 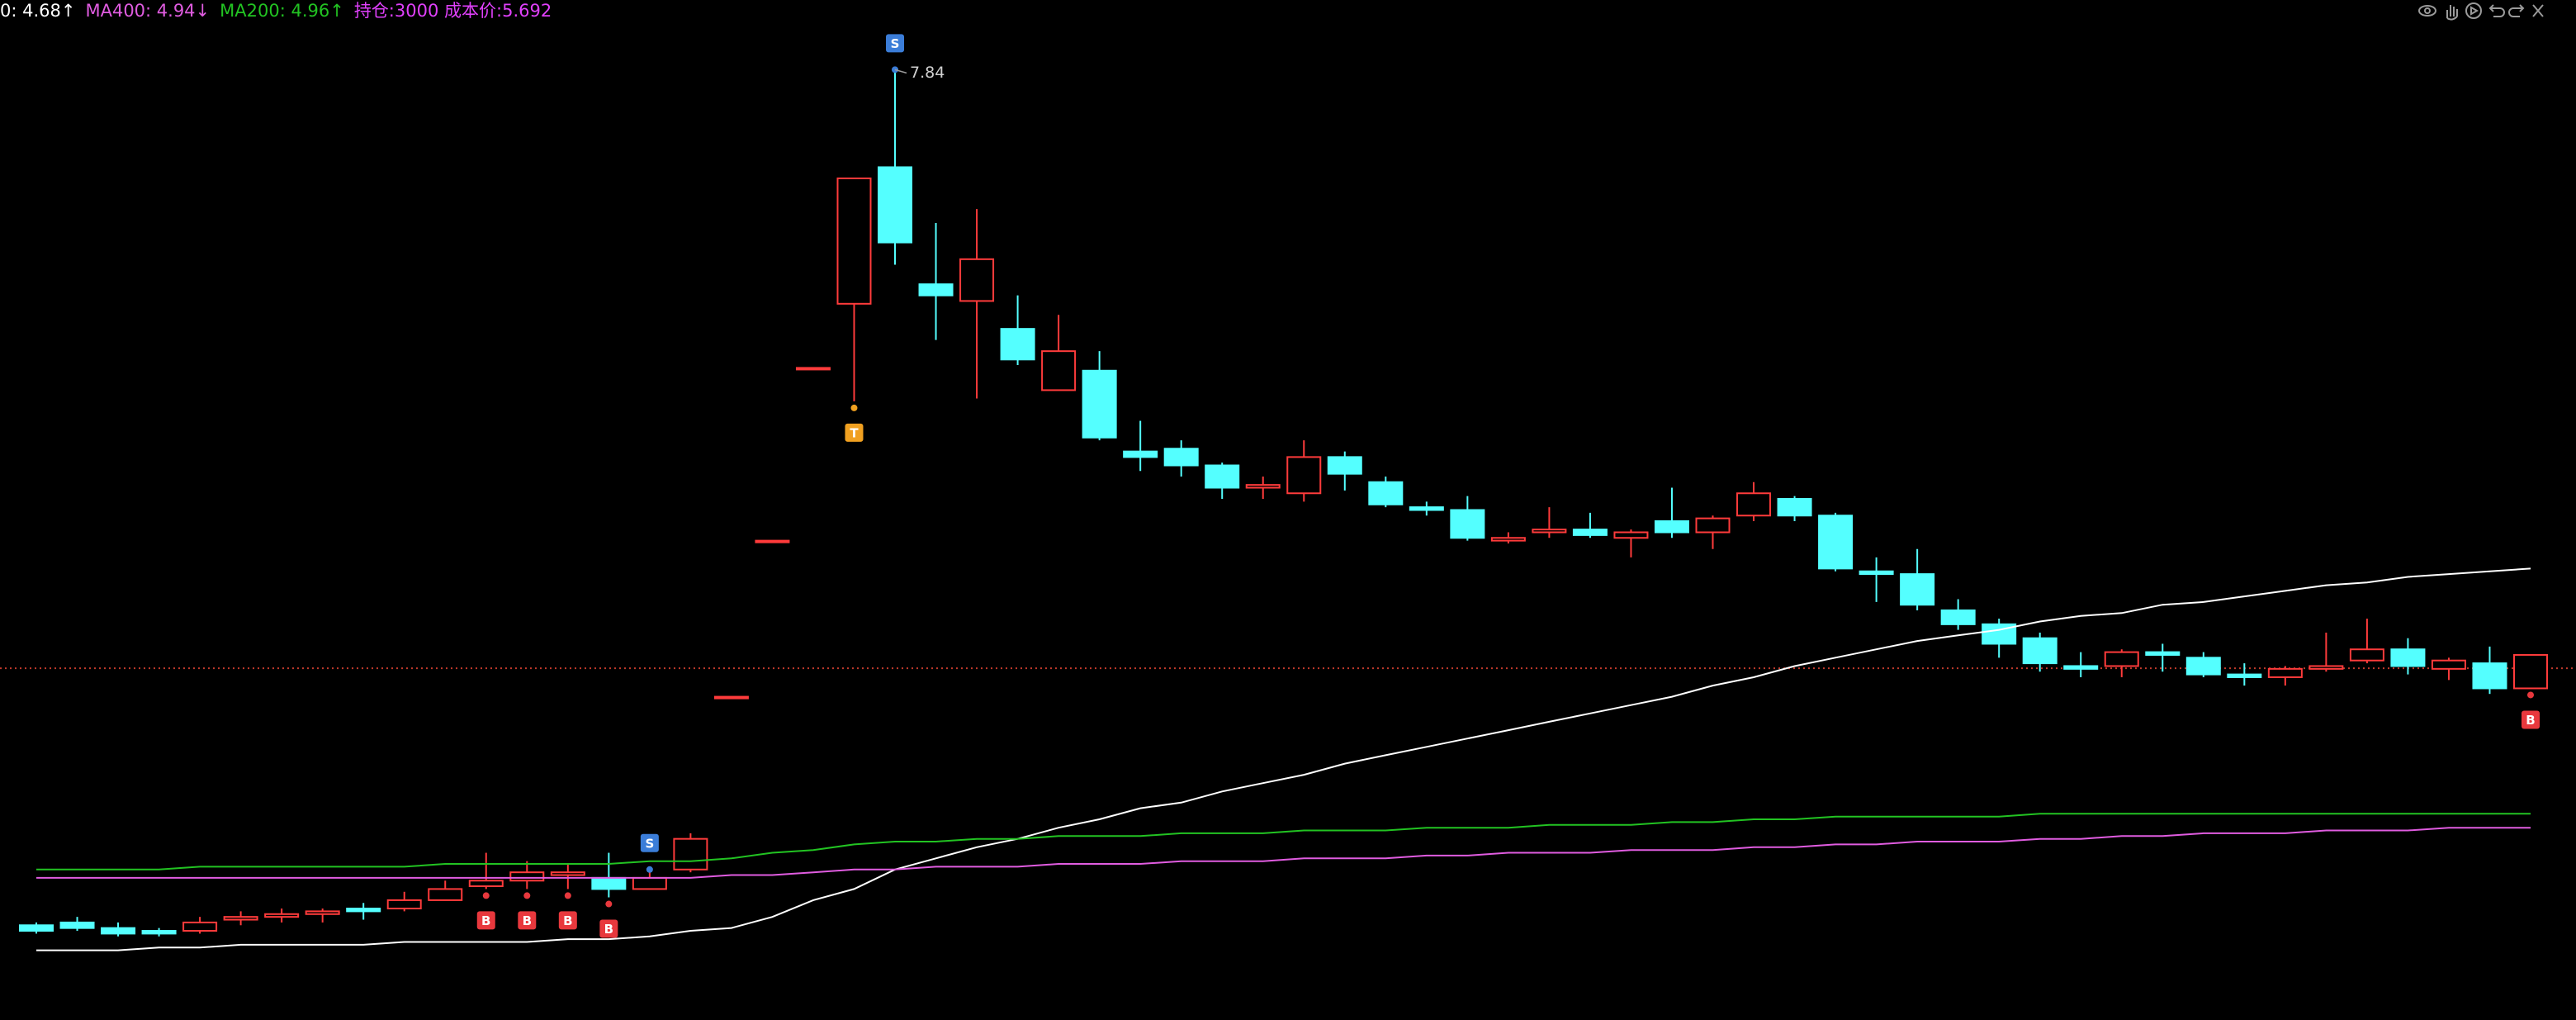 I want to click on hand-icon, so click(x=2452, y=13).